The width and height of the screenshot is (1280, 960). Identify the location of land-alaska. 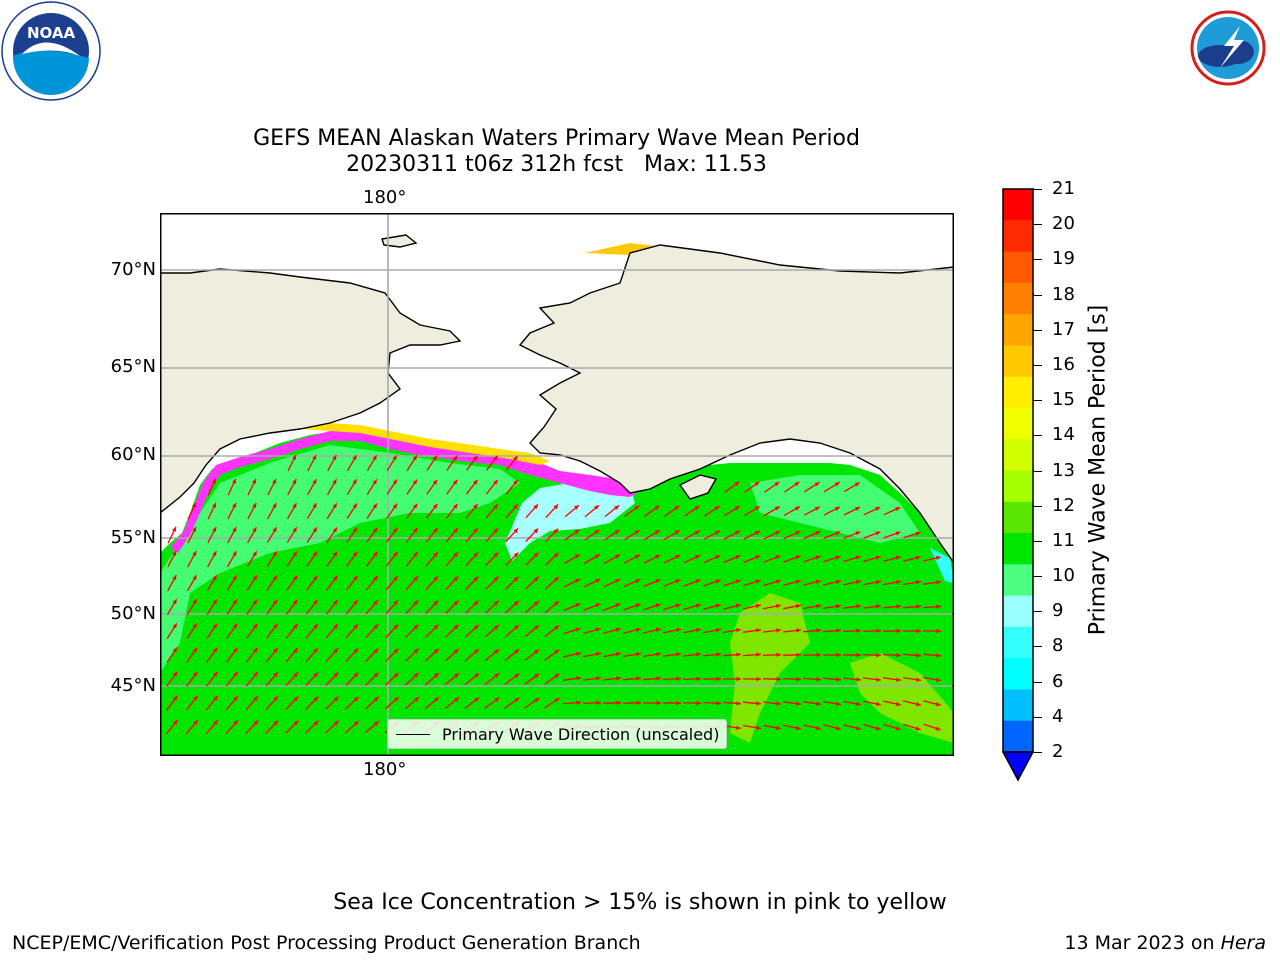
(736, 405).